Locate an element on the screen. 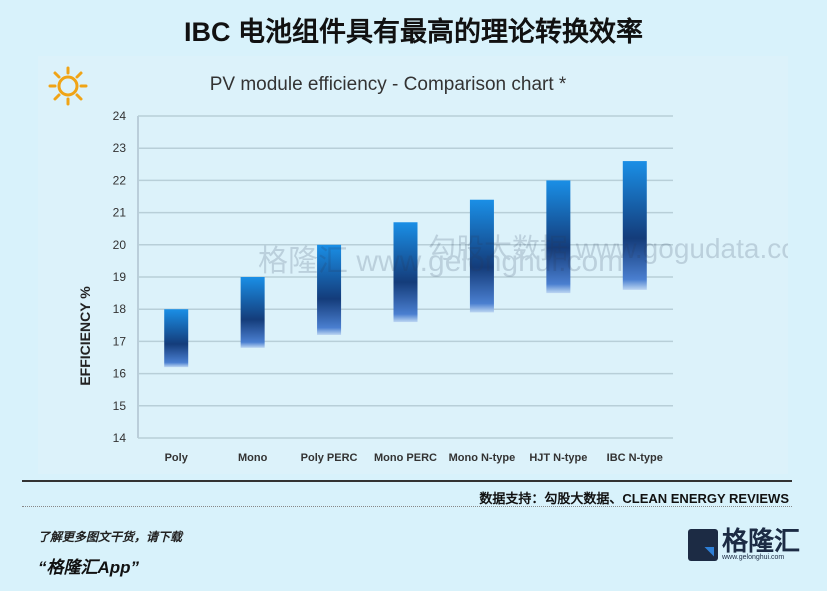  watermark-text: 勾股大数据 www.gogudata.com is located at coordinates (608, 248).